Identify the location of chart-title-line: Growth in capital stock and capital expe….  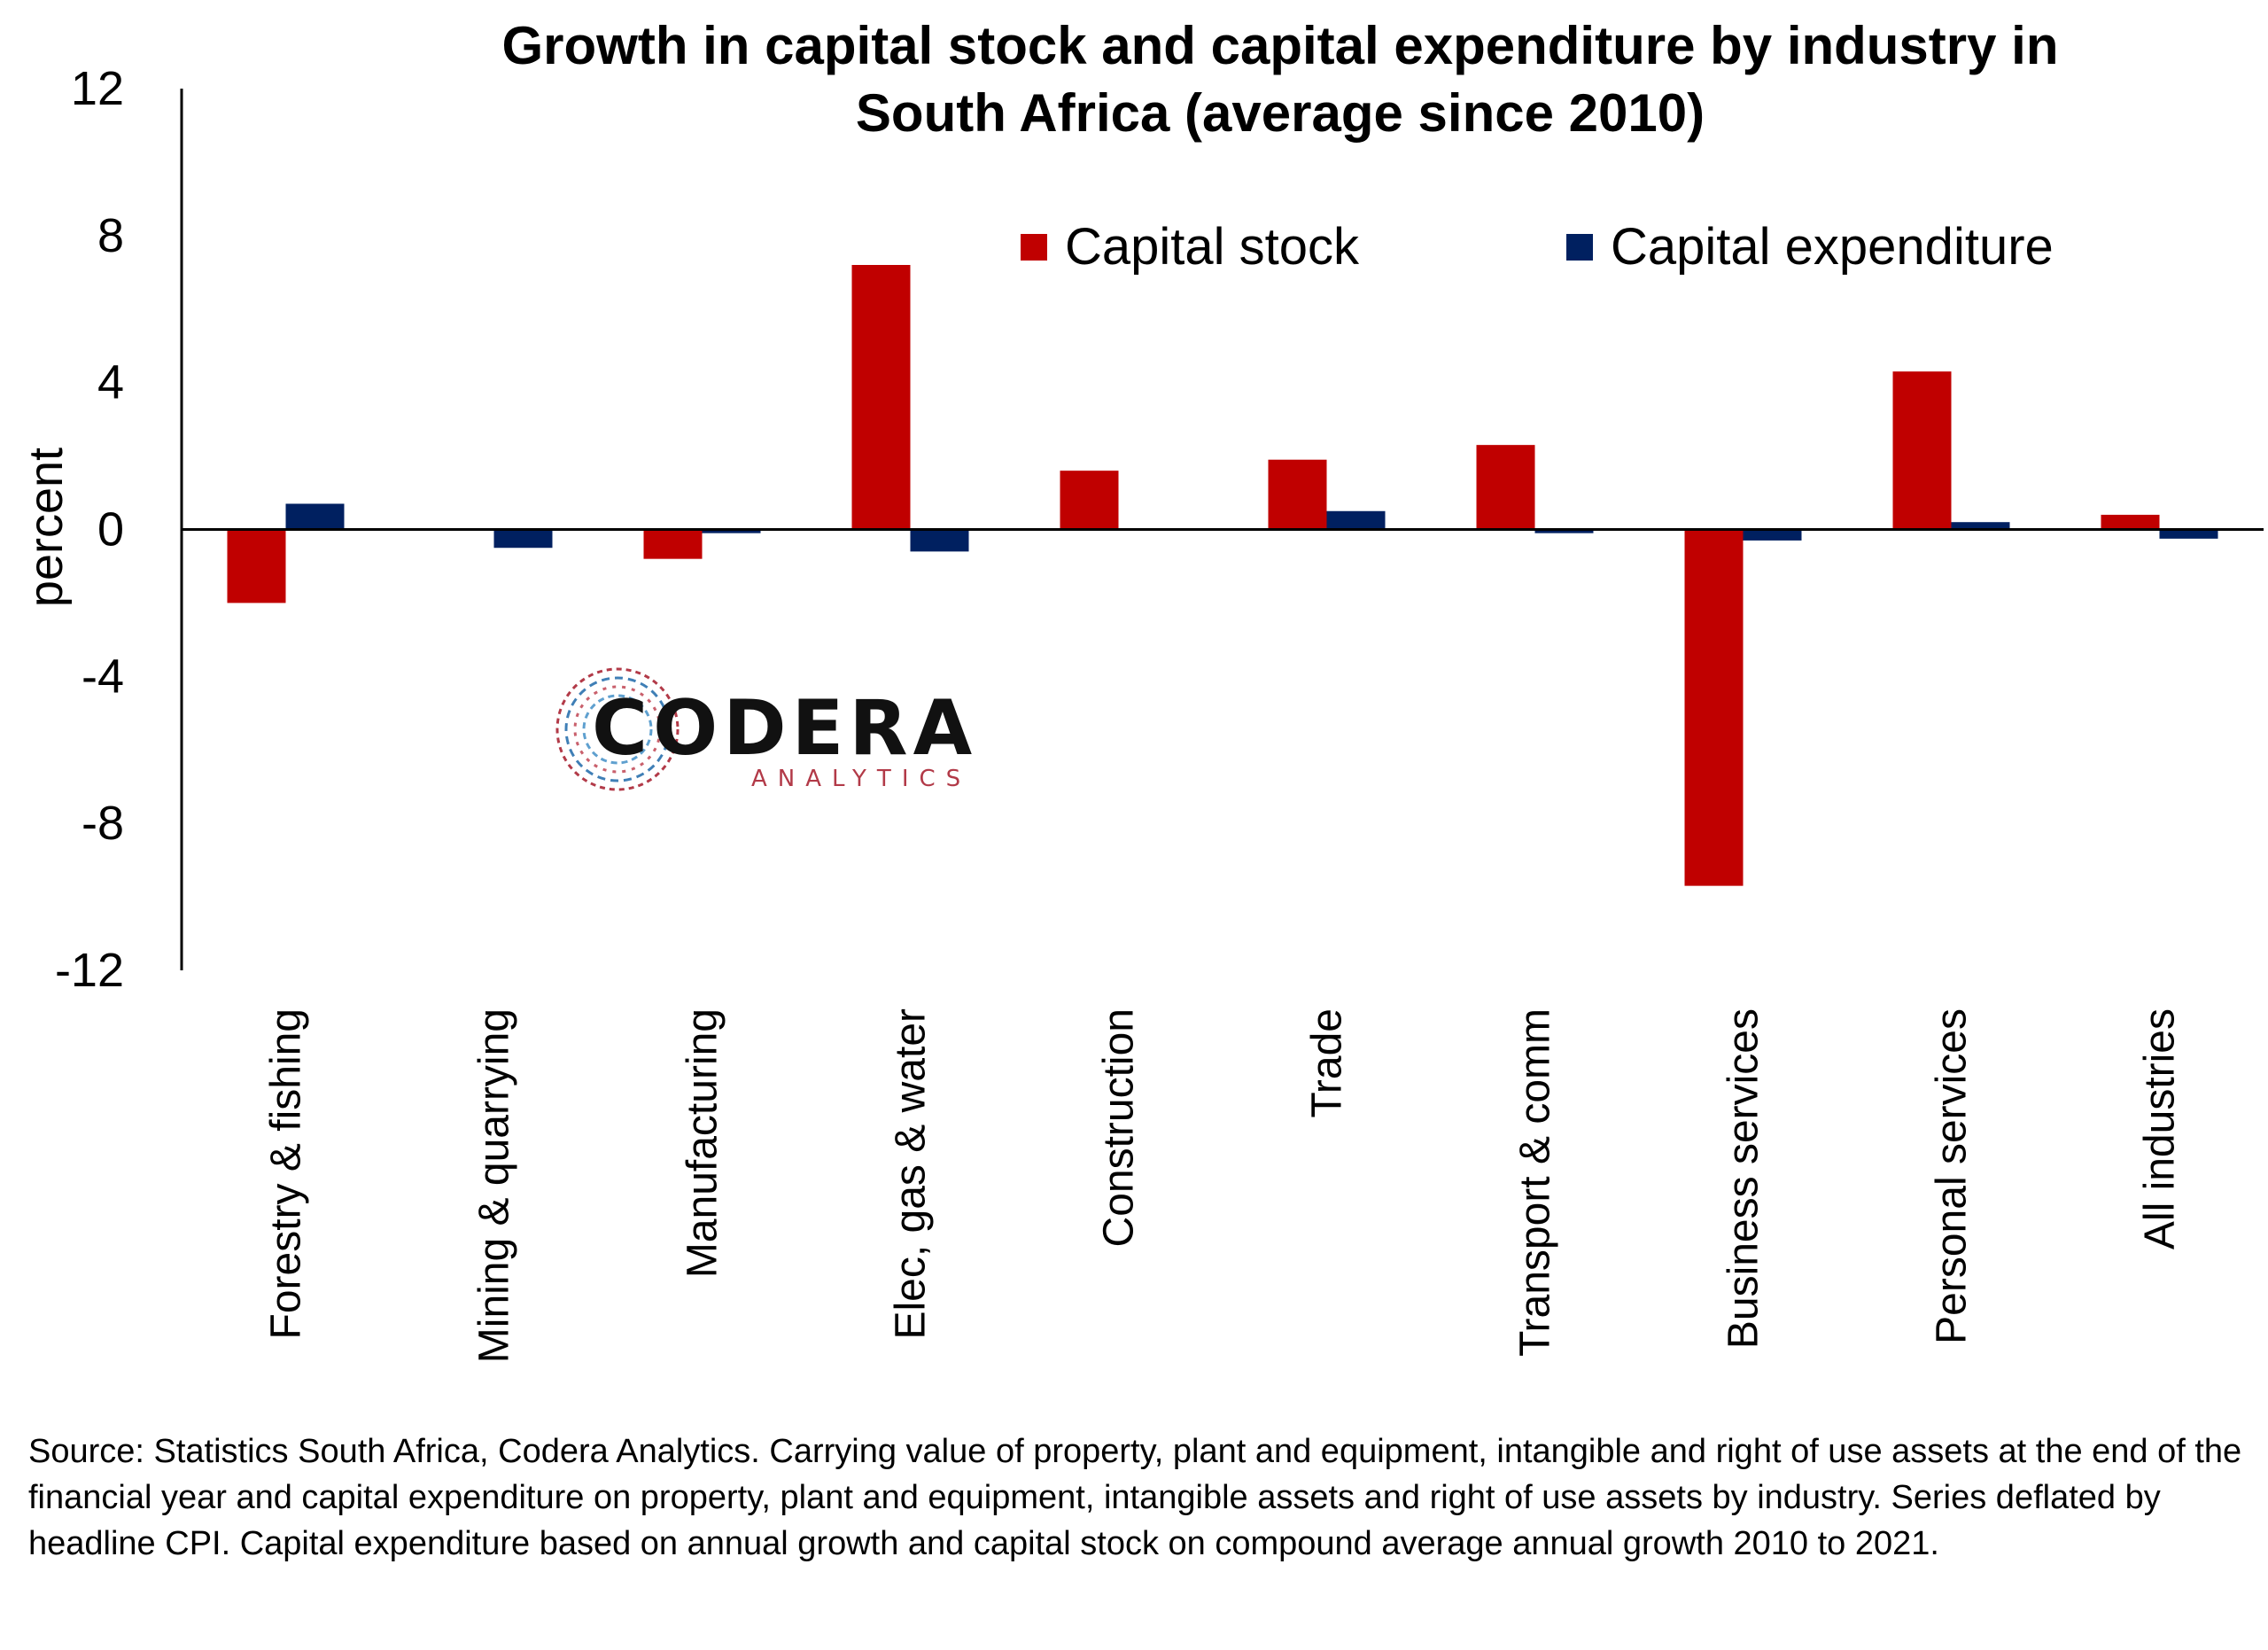
(1280, 45).